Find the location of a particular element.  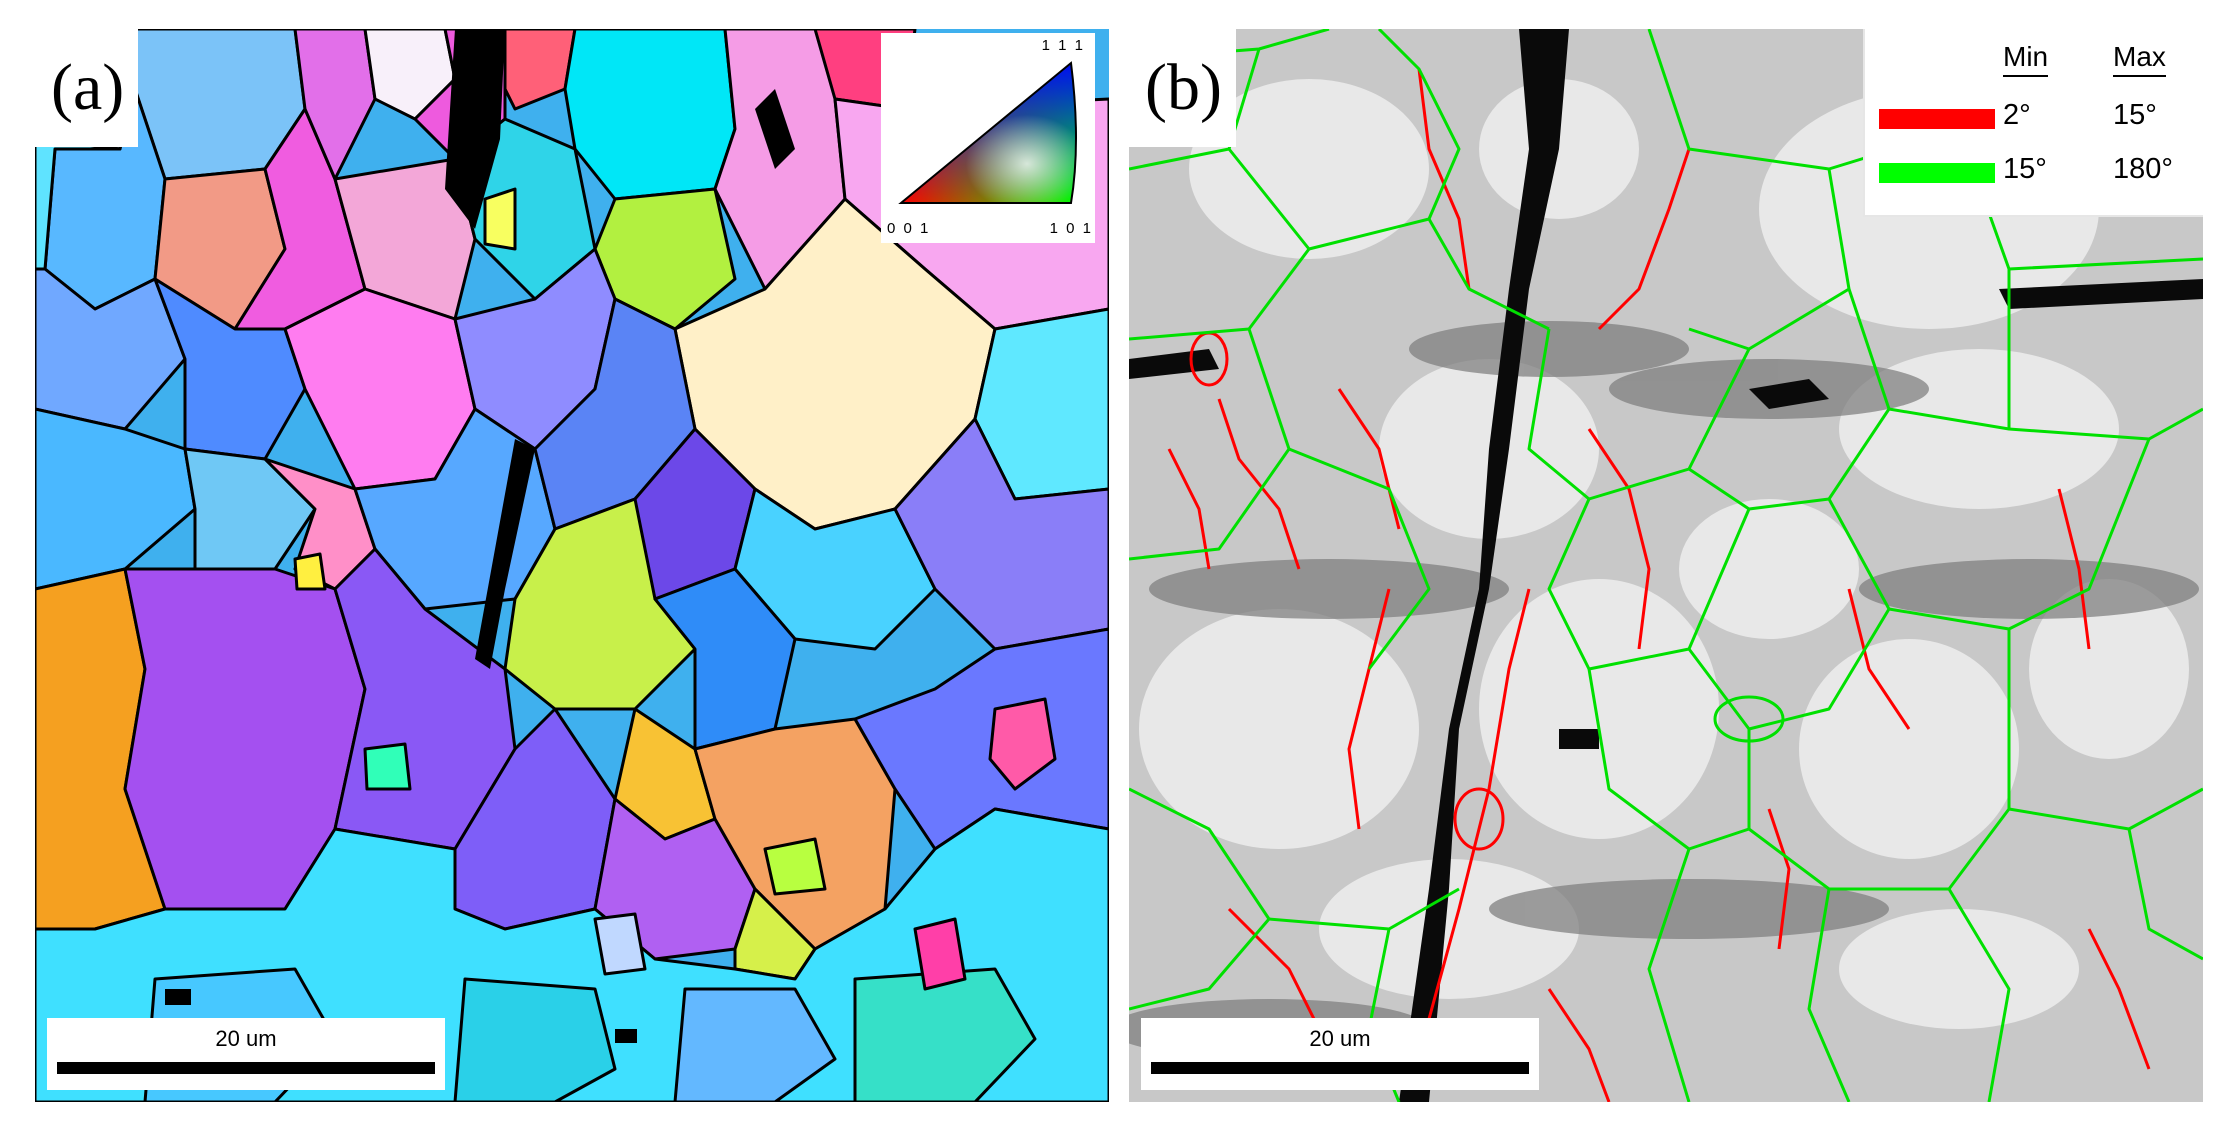

panel-label: (a) is located at coordinates (87, 88).